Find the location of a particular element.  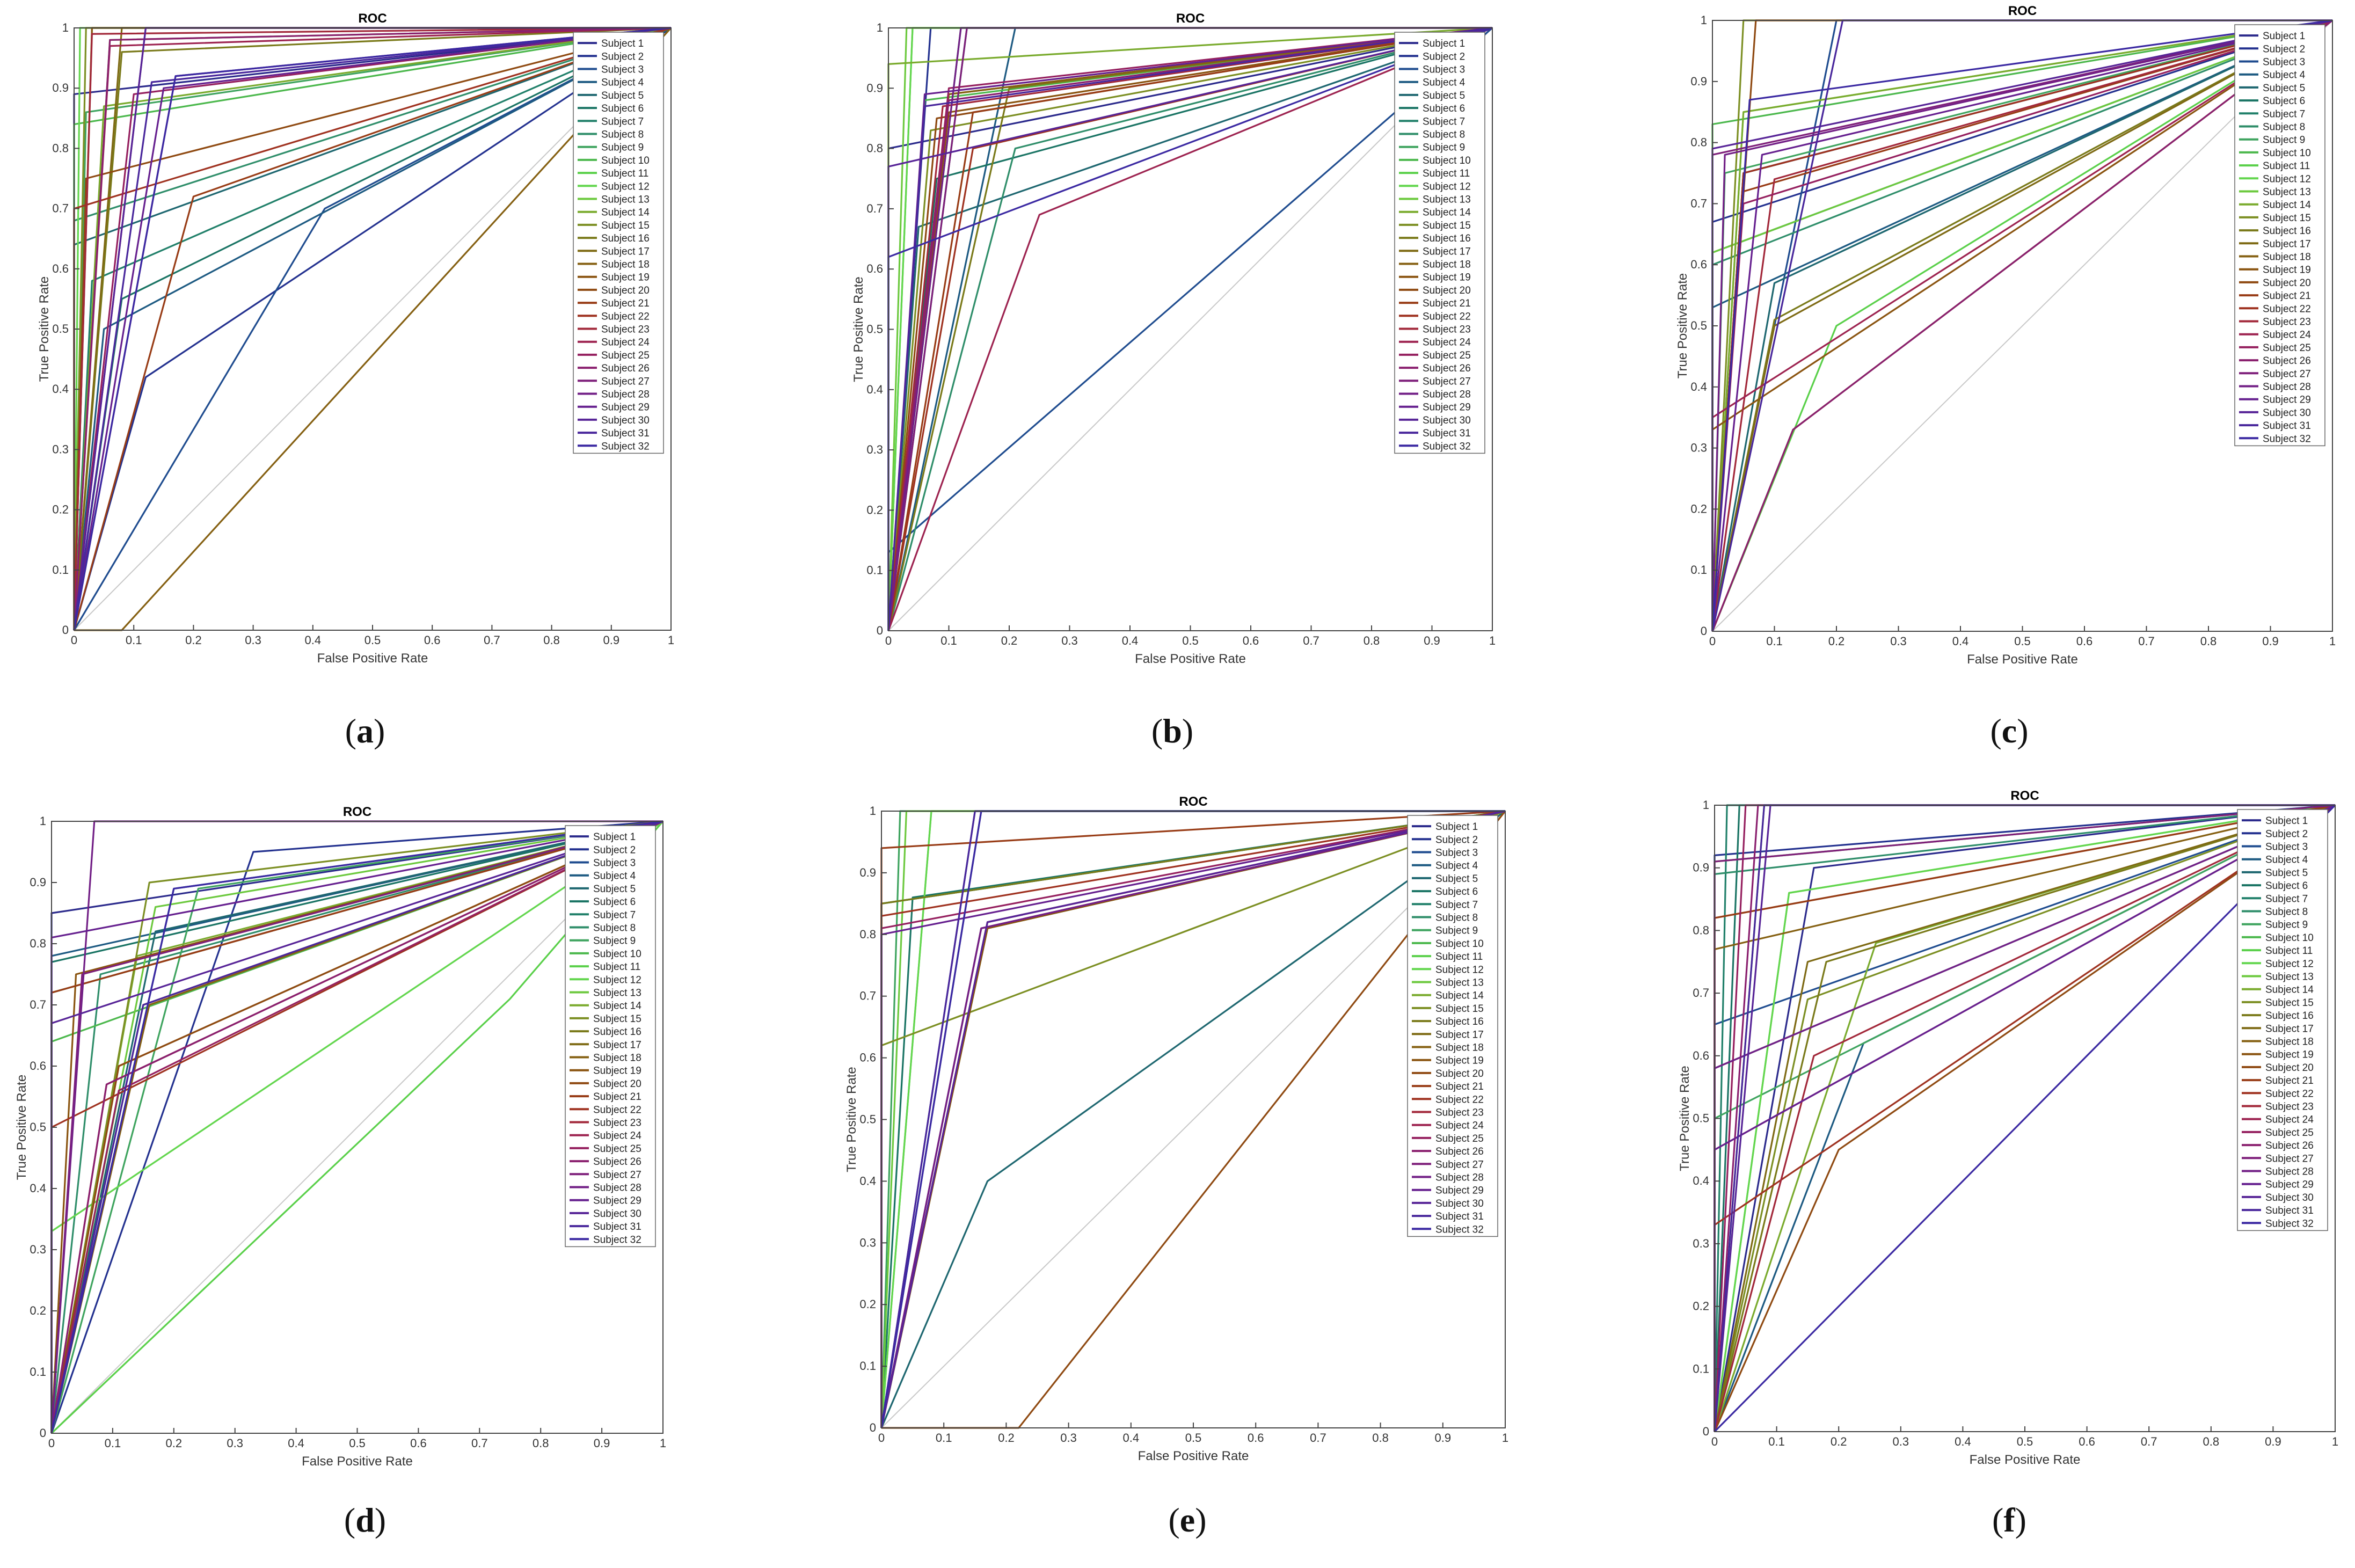

legend-entry: Subject 8 is located at coordinates (2284, 128).